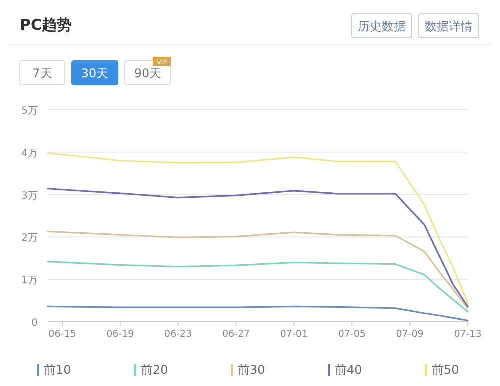 This screenshot has width=500, height=386. I want to click on x-tick-label: 06-23, so click(178, 334).